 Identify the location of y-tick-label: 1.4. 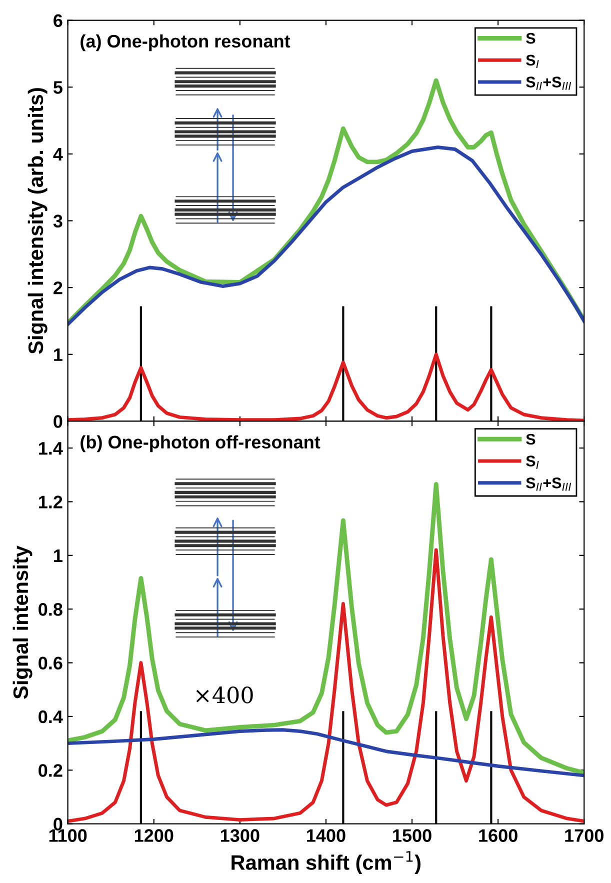
(51, 448).